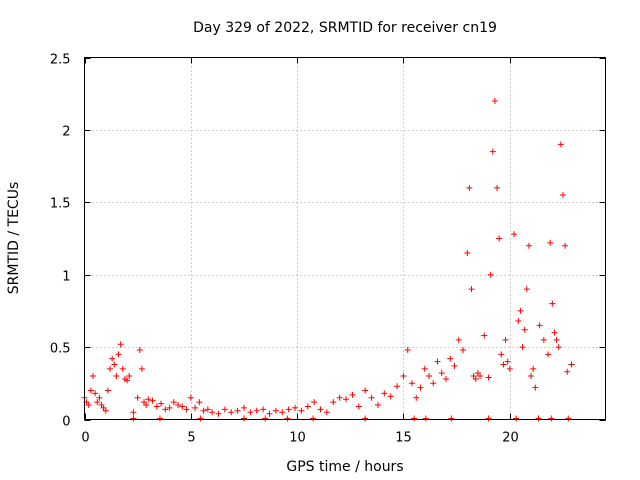 The height and width of the screenshot is (480, 640). What do you see at coordinates (85, 438) in the screenshot?
I see `x-tick-label: 0` at bounding box center [85, 438].